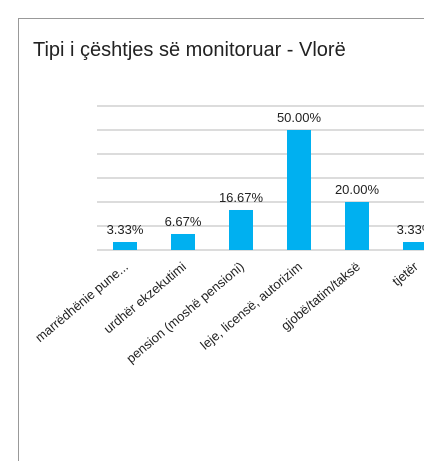  I want to click on x-tick-label: tjetër, so click(405, 273).